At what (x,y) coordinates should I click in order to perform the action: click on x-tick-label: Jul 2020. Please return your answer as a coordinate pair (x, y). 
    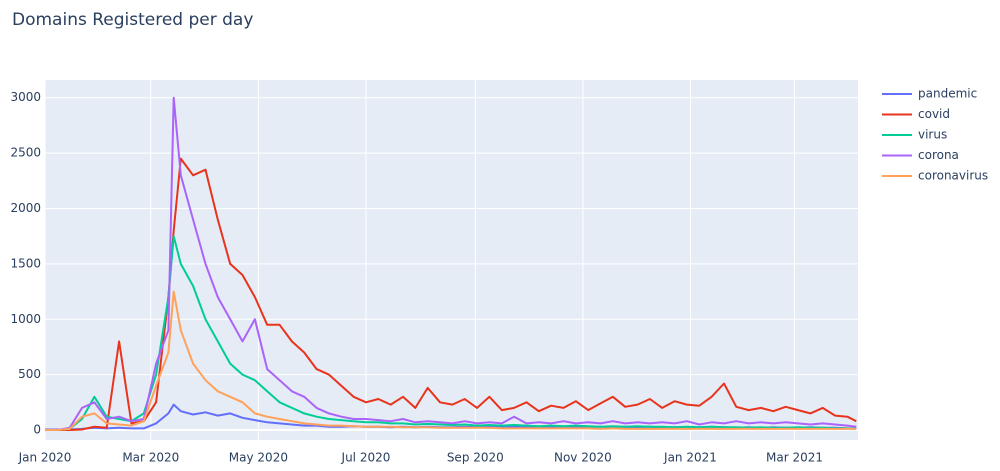
    Looking at the image, I should click on (366, 458).